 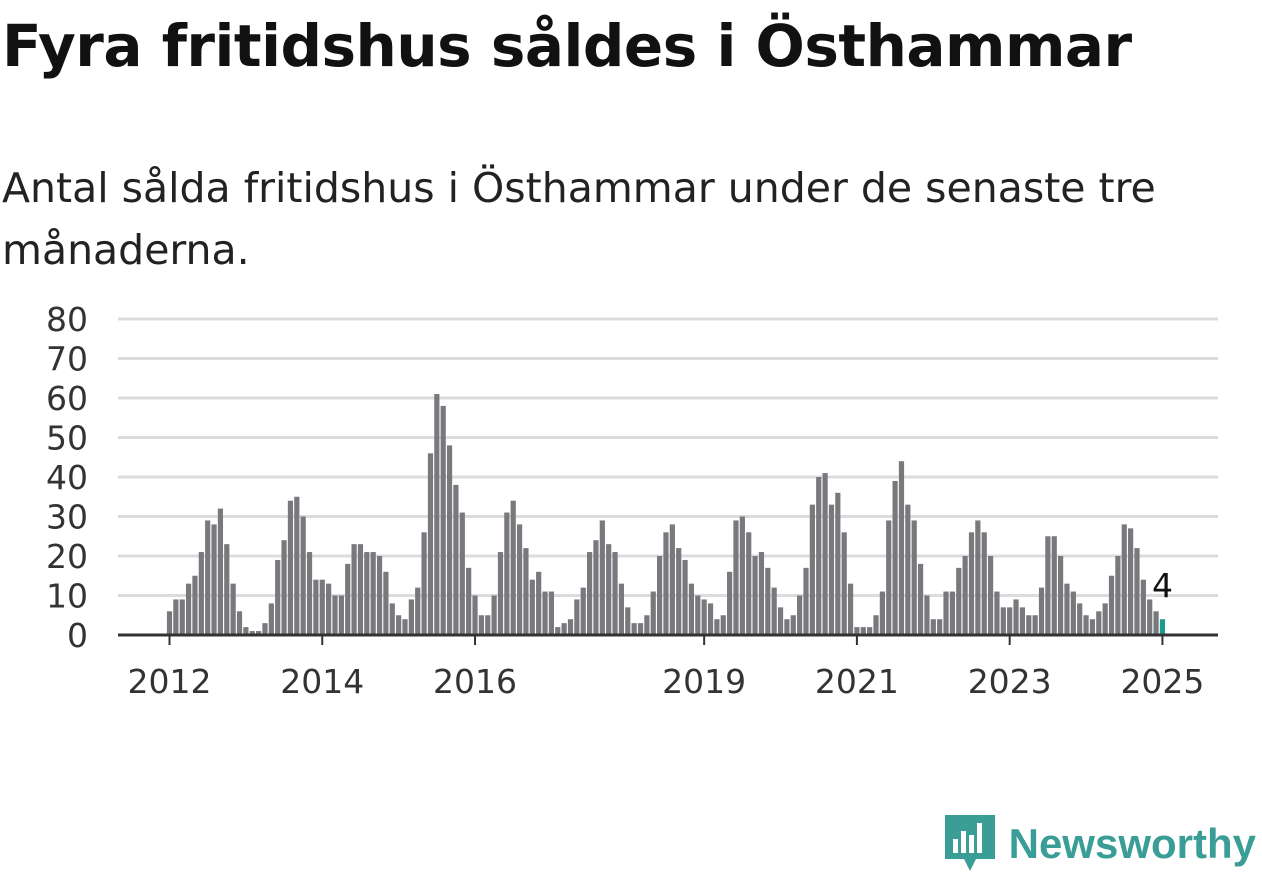 What do you see at coordinates (67, 596) in the screenshot?
I see `y-tick-label: 10` at bounding box center [67, 596].